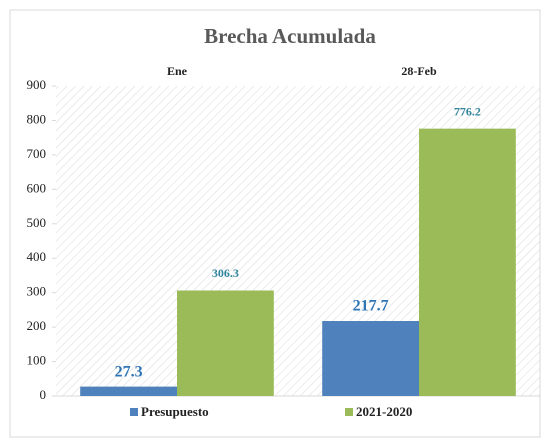 This screenshot has height=439, width=543. Describe the element at coordinates (37, 291) in the screenshot. I see `y-tick-label: 300` at that location.